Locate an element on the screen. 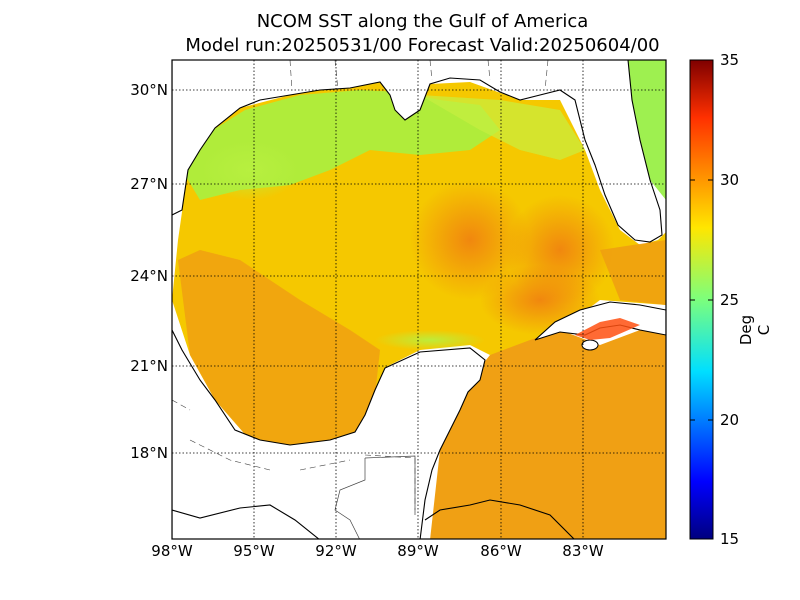 This screenshot has height=600, width=800. lat-label-21n: 21°N is located at coordinates (149, 366).